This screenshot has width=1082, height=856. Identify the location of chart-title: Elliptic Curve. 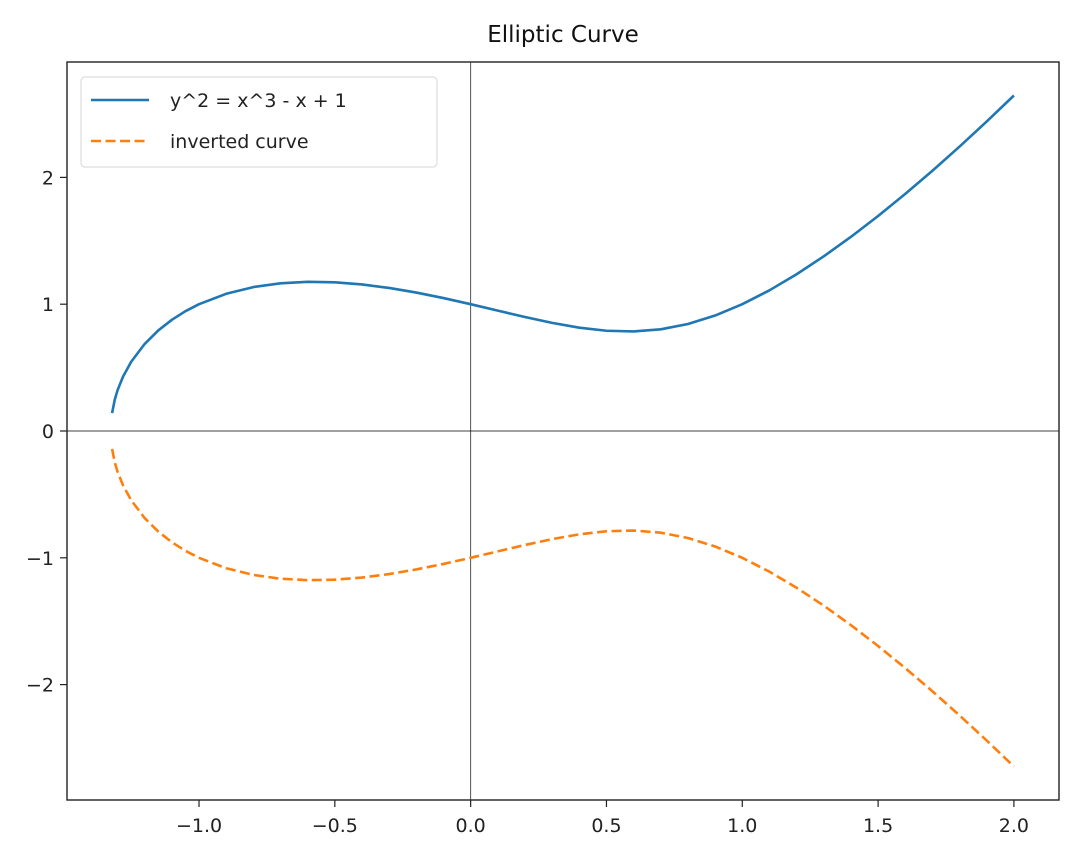
(563, 35).